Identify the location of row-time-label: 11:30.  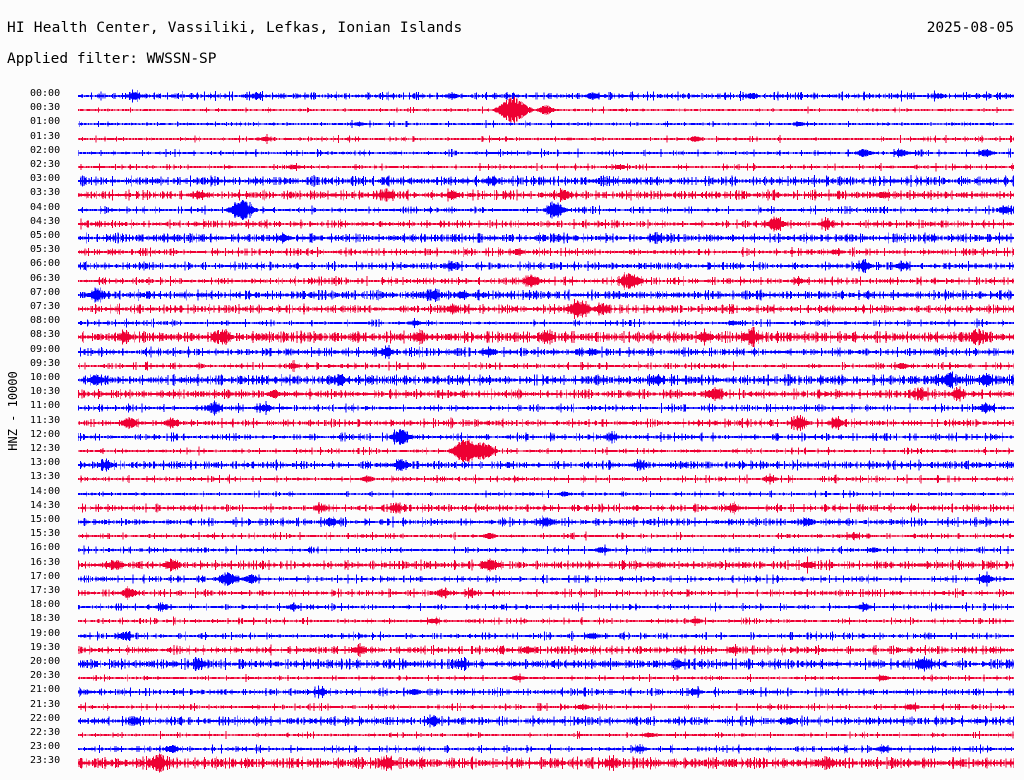
(45, 420).